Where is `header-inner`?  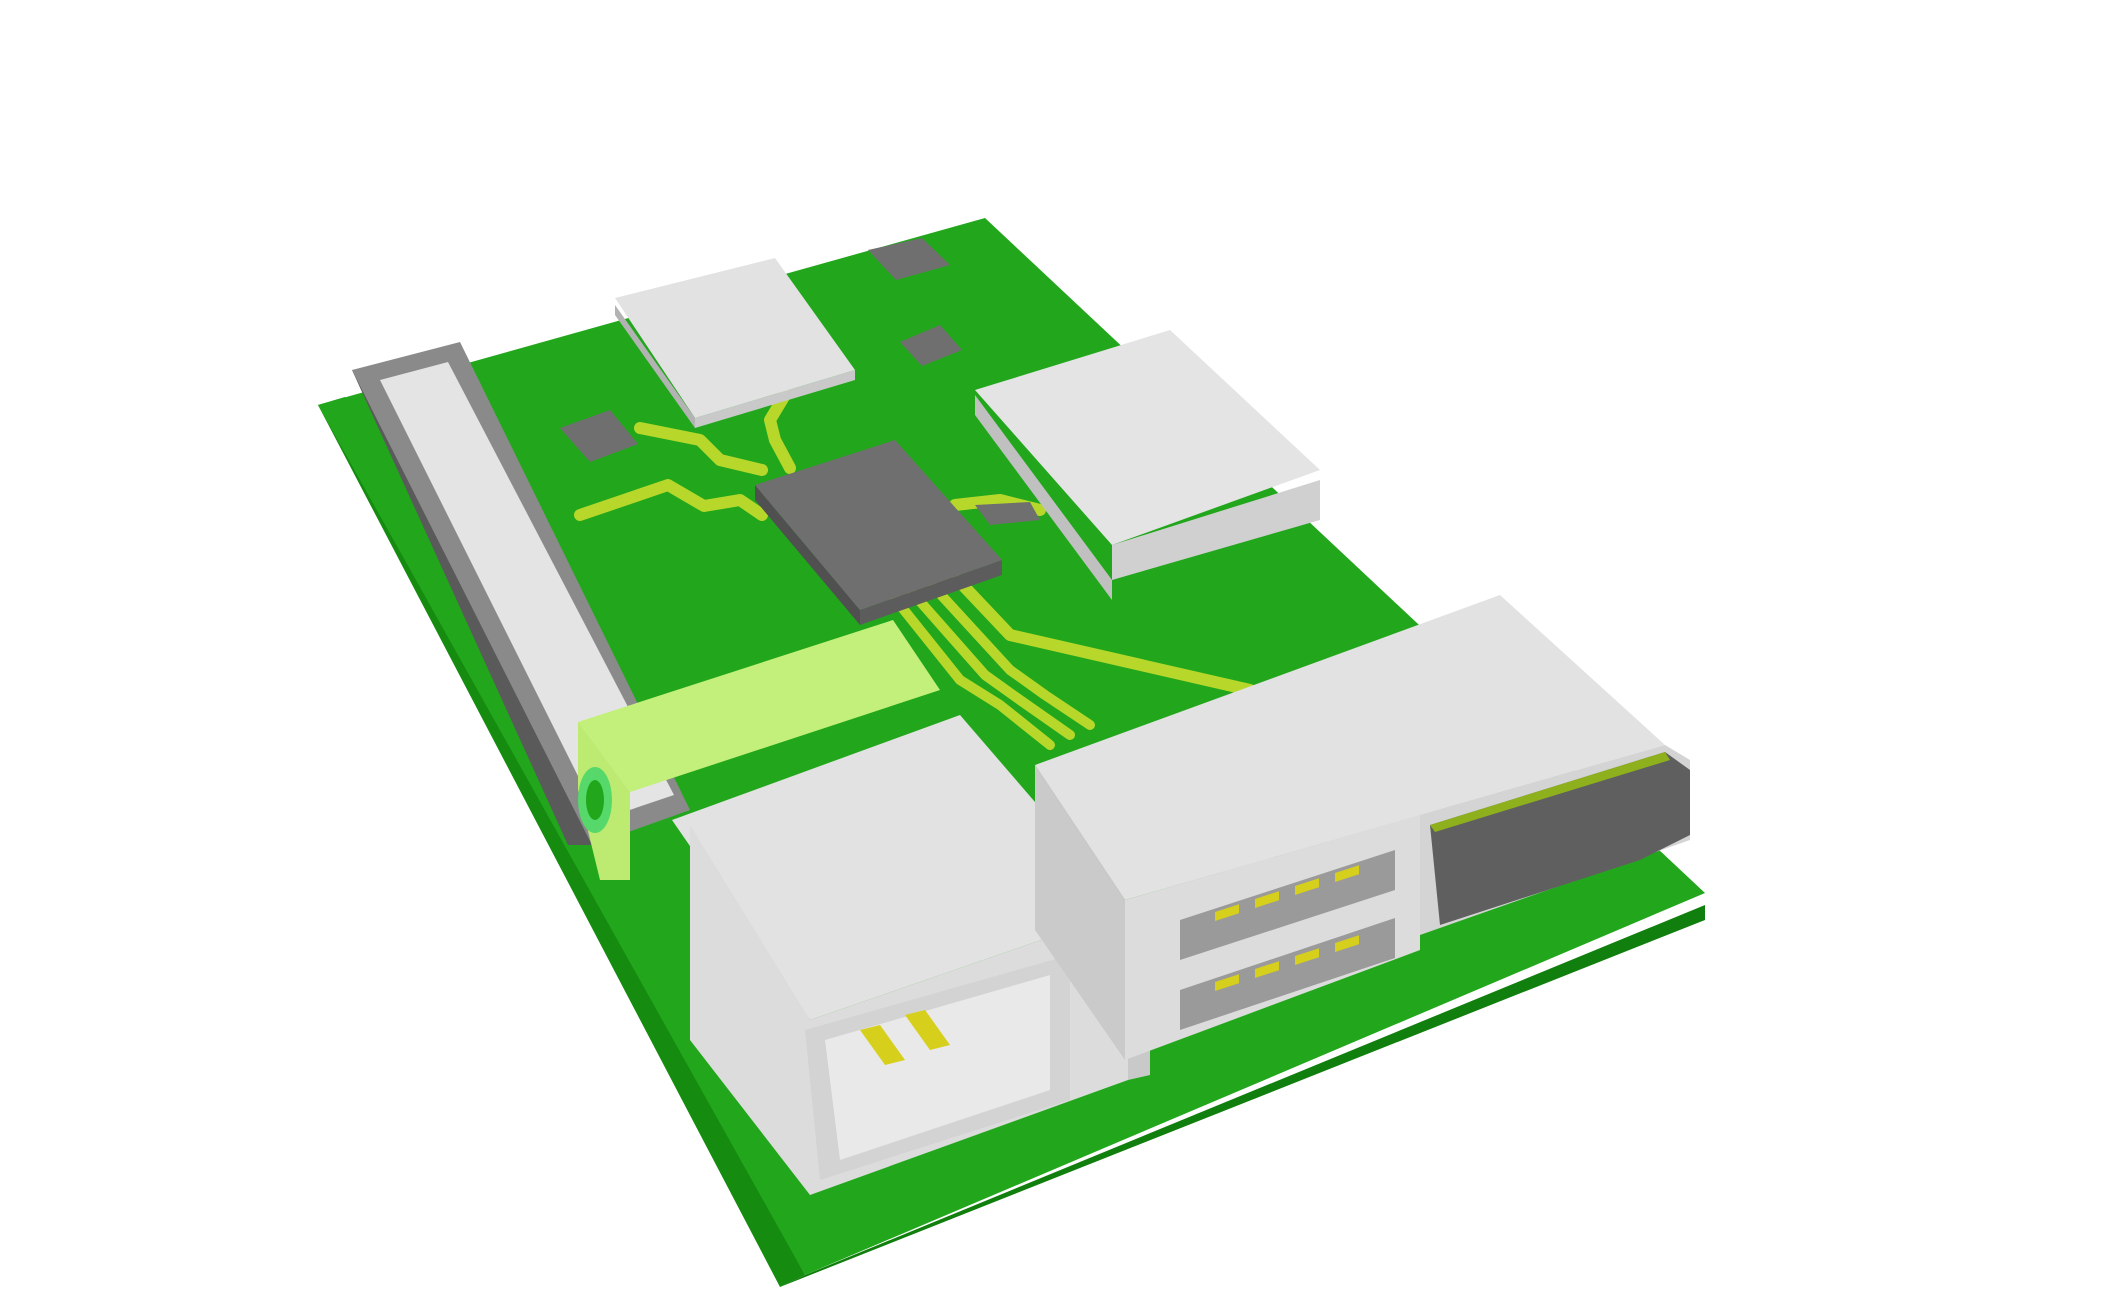
header-inner is located at coordinates (527, 591).